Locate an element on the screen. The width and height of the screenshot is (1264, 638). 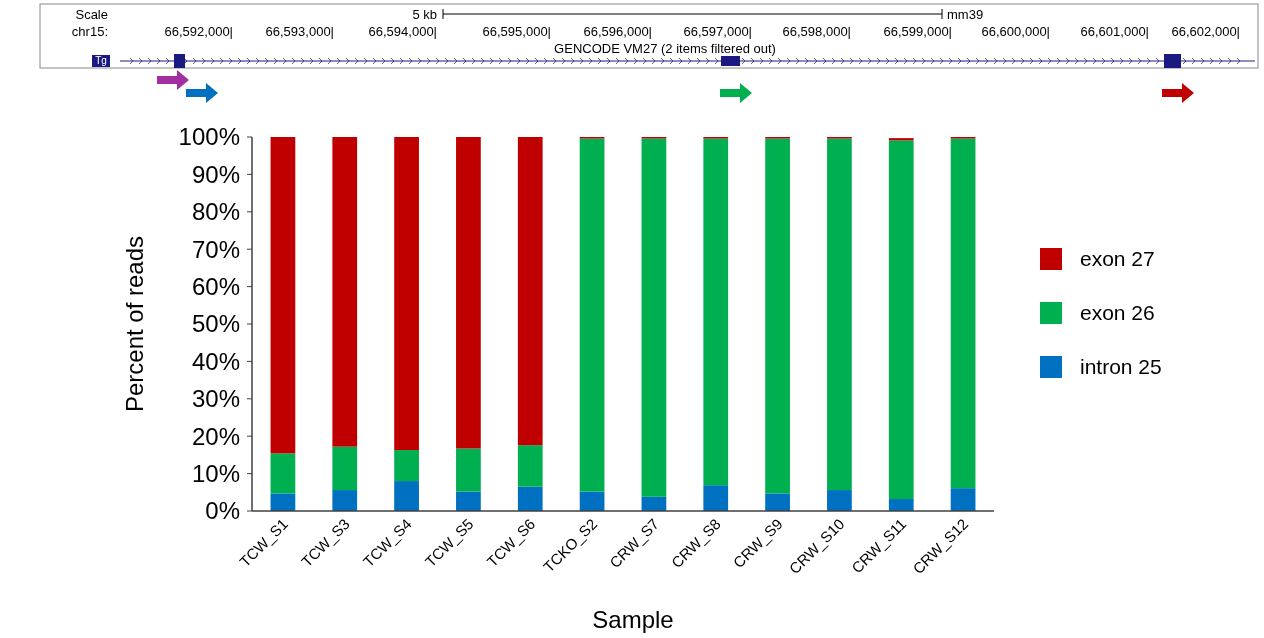
y-tick-label: 90% is located at coordinates (215, 174).